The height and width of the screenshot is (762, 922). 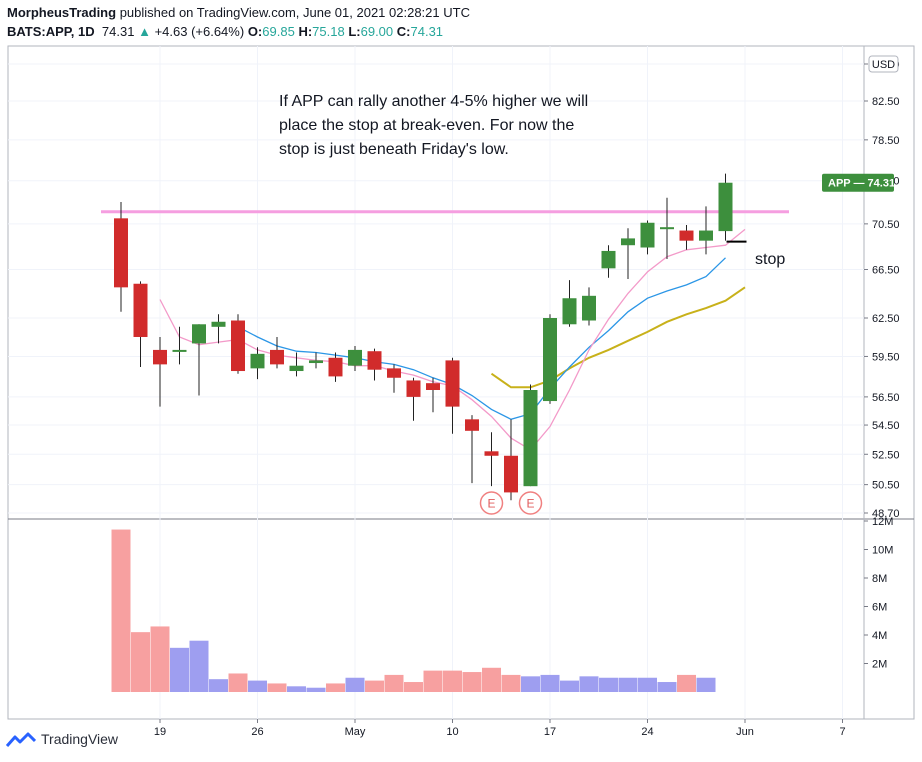 What do you see at coordinates (403, 31) in the screenshot?
I see `close-label: C:` at bounding box center [403, 31].